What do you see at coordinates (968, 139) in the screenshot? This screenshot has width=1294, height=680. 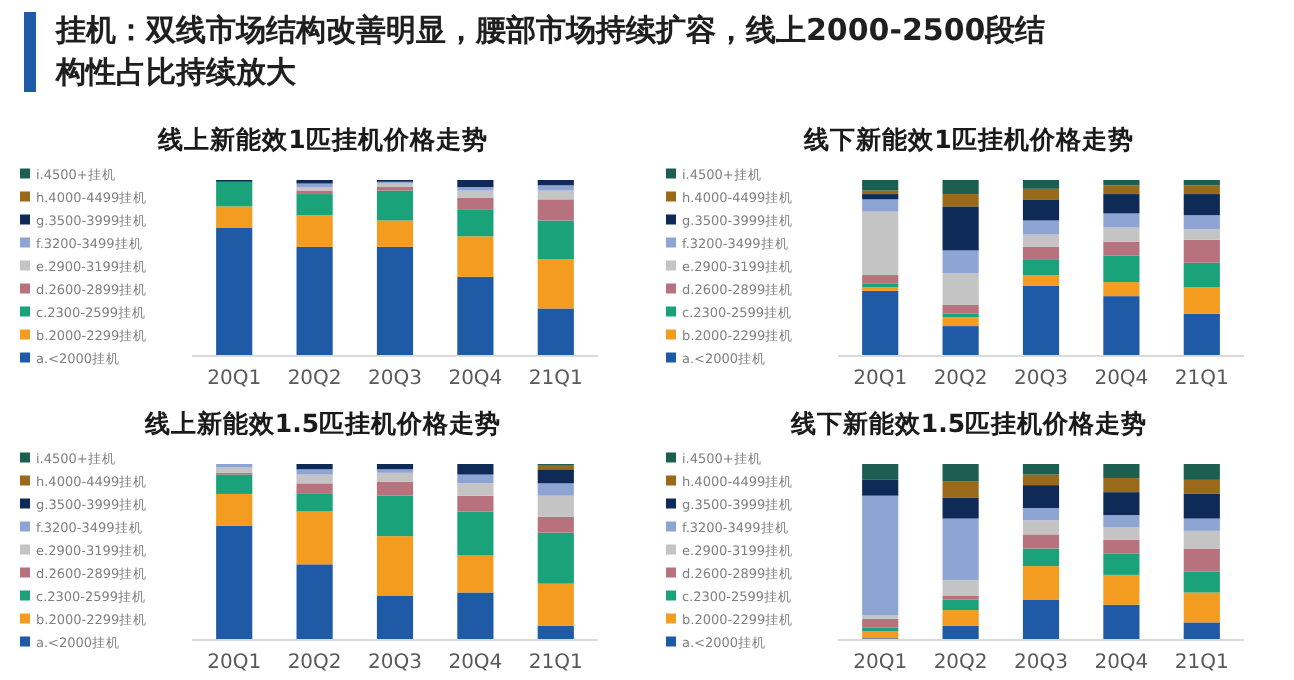 I see `chart-title: 线下新能效1匹挂机价格走势` at bounding box center [968, 139].